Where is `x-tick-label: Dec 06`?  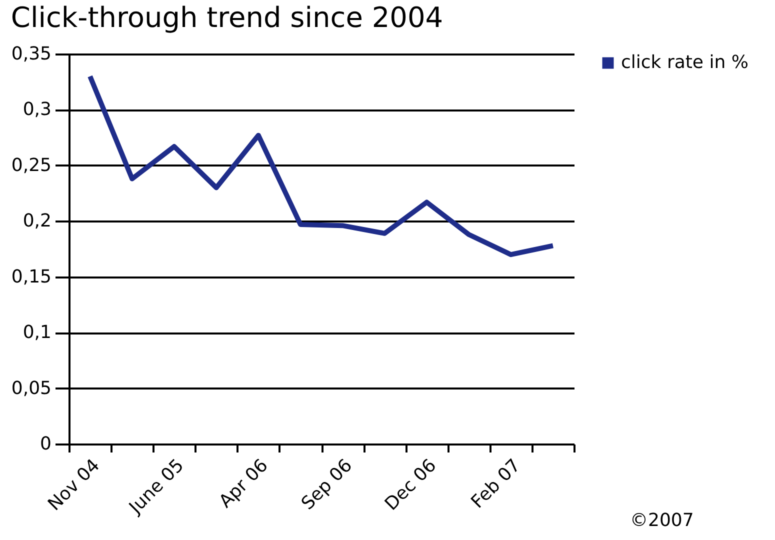 x-tick-label: Dec 06 is located at coordinates (410, 485).